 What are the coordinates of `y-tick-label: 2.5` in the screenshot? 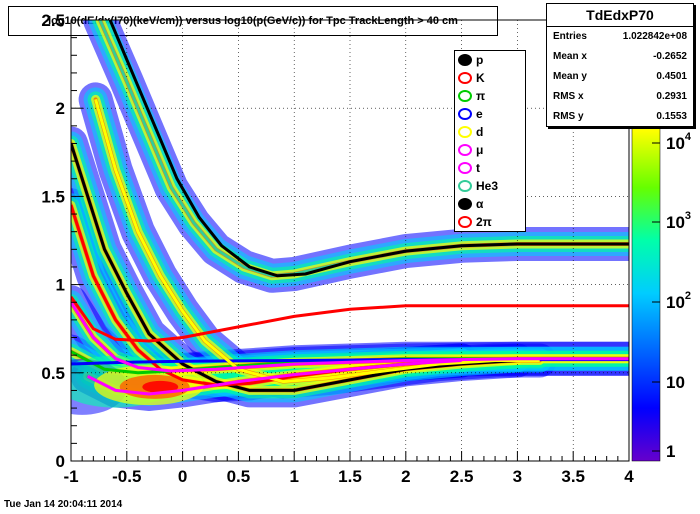 It's located at (53, 20).